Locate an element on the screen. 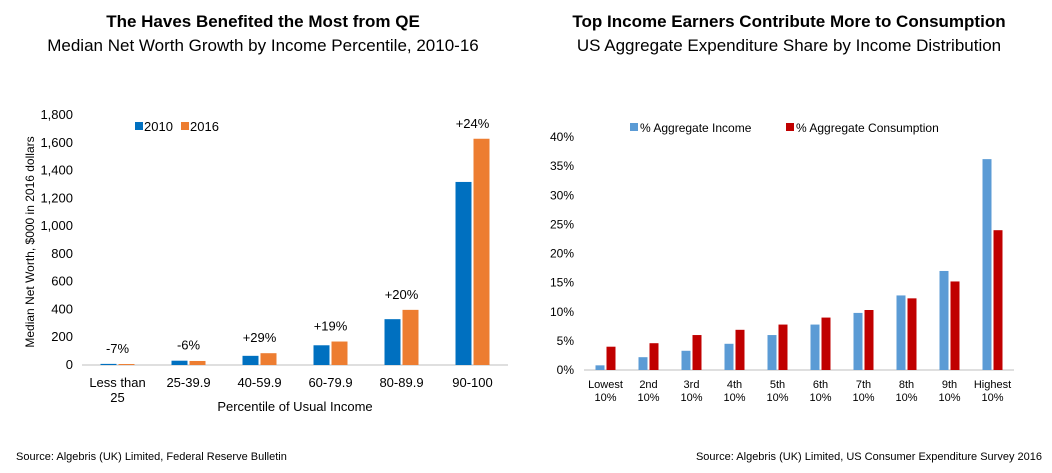 Image resolution: width=1052 pixels, height=473 pixels. x-tick-label: 5th is located at coordinates (777, 385).